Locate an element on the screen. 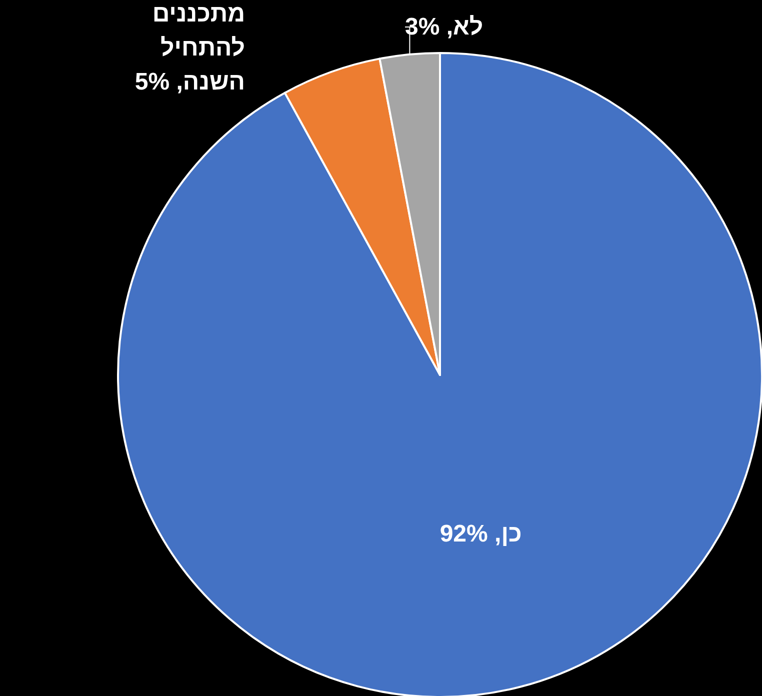  slice-label: לא, 3% is located at coordinates (444, 27).